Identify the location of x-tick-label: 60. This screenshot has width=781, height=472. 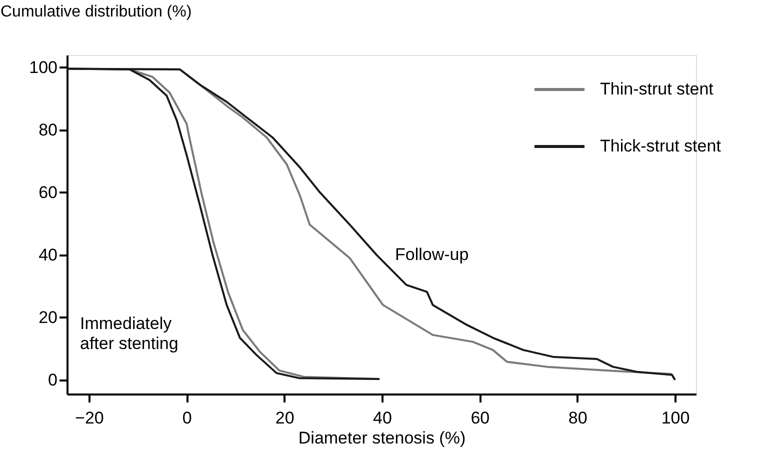
(480, 418).